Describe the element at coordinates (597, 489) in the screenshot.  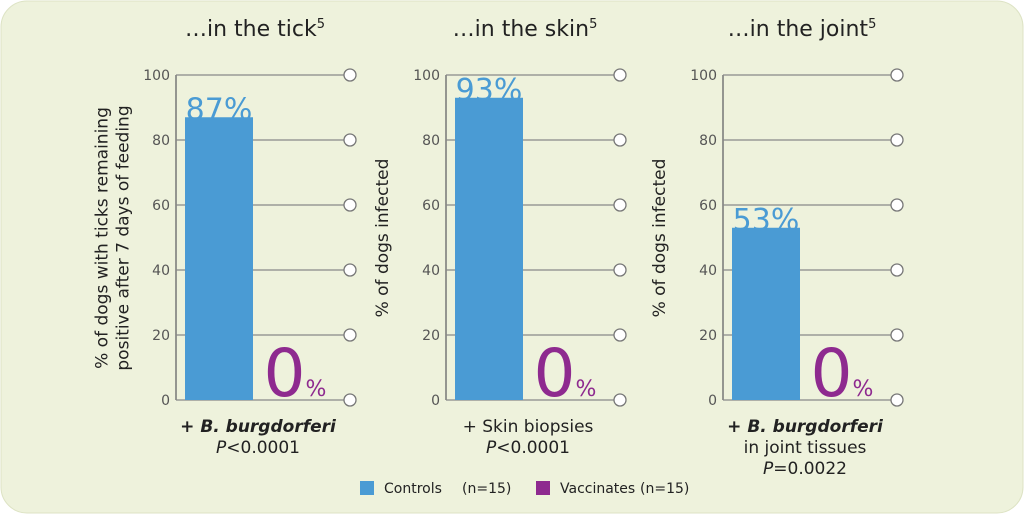
I see `legend-label: Vaccinates` at that location.